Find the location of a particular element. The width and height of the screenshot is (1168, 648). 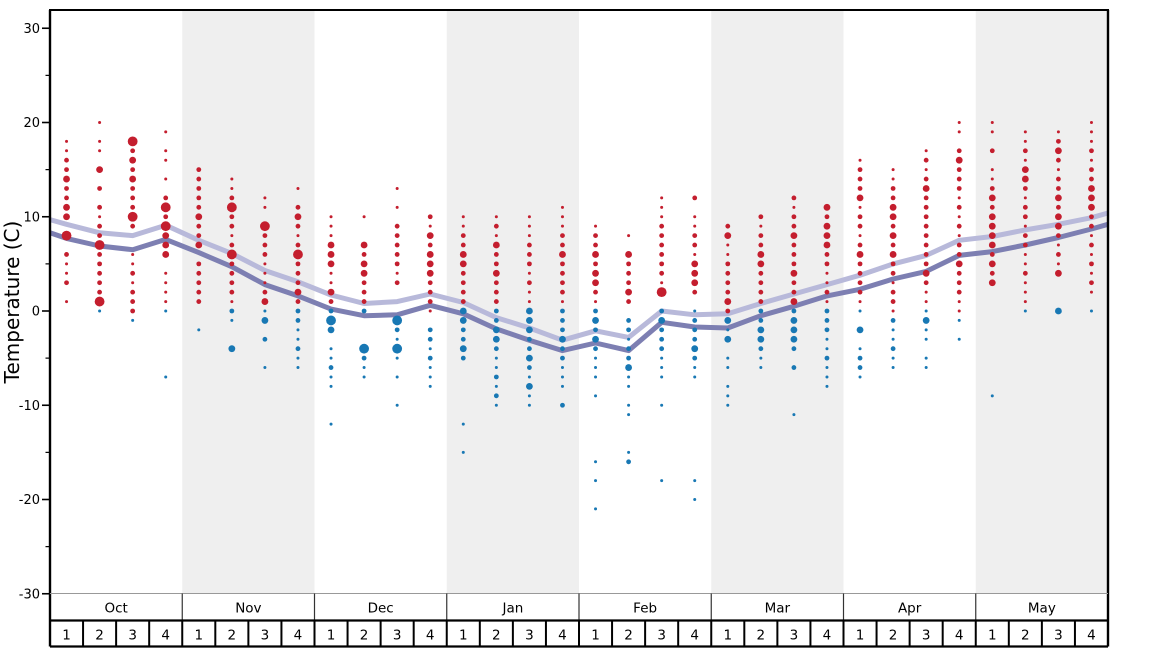

week-number-label: 1 is located at coordinates (595, 636).